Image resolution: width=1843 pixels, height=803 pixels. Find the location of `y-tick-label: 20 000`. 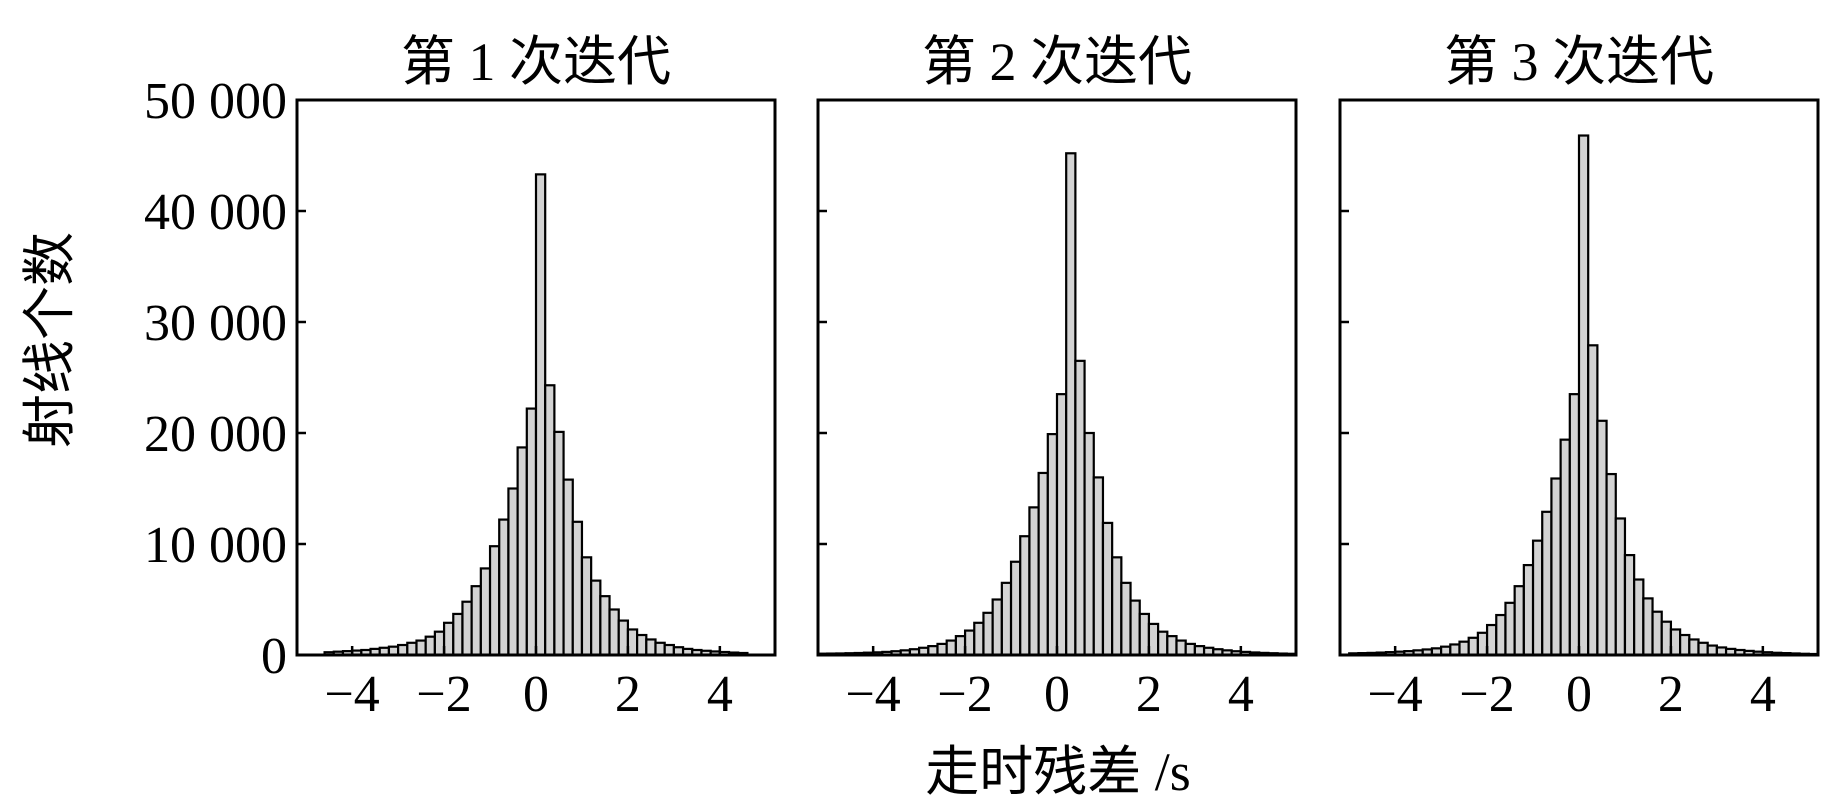

y-tick-label: 20 000 is located at coordinates (215, 434).